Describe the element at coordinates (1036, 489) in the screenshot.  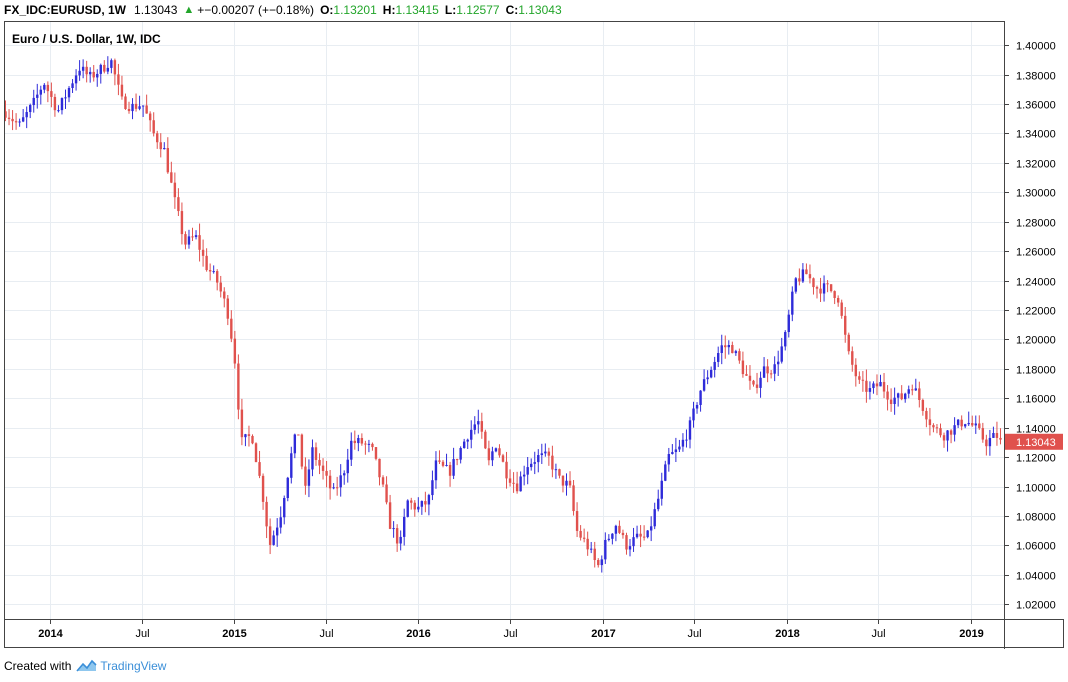
I see `y-tick-label: 1.10000` at that location.